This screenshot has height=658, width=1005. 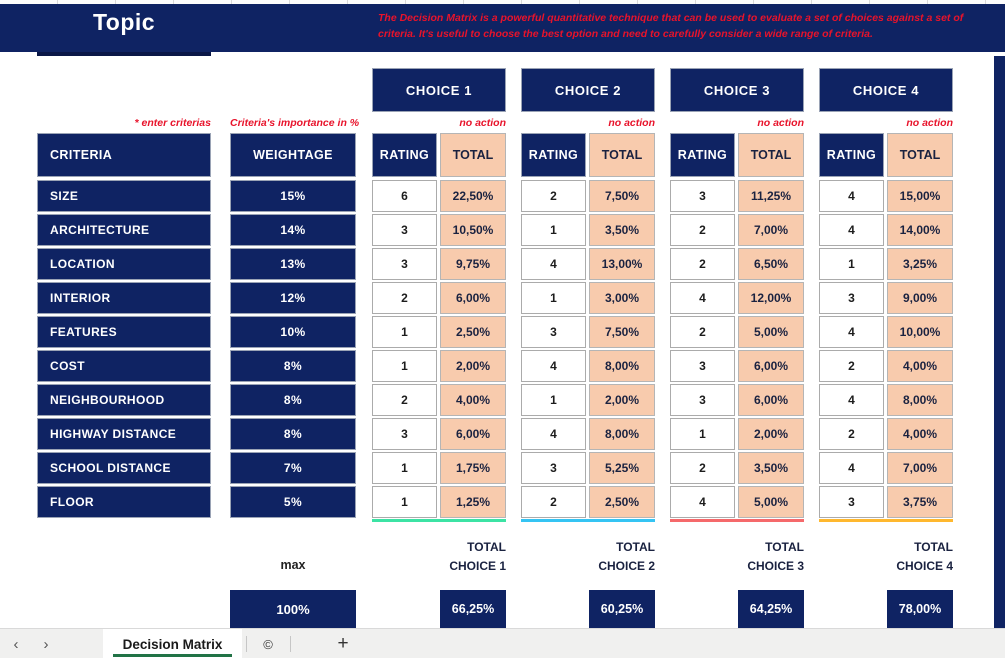 I want to click on total-cell: 13,00%, so click(x=622, y=264).